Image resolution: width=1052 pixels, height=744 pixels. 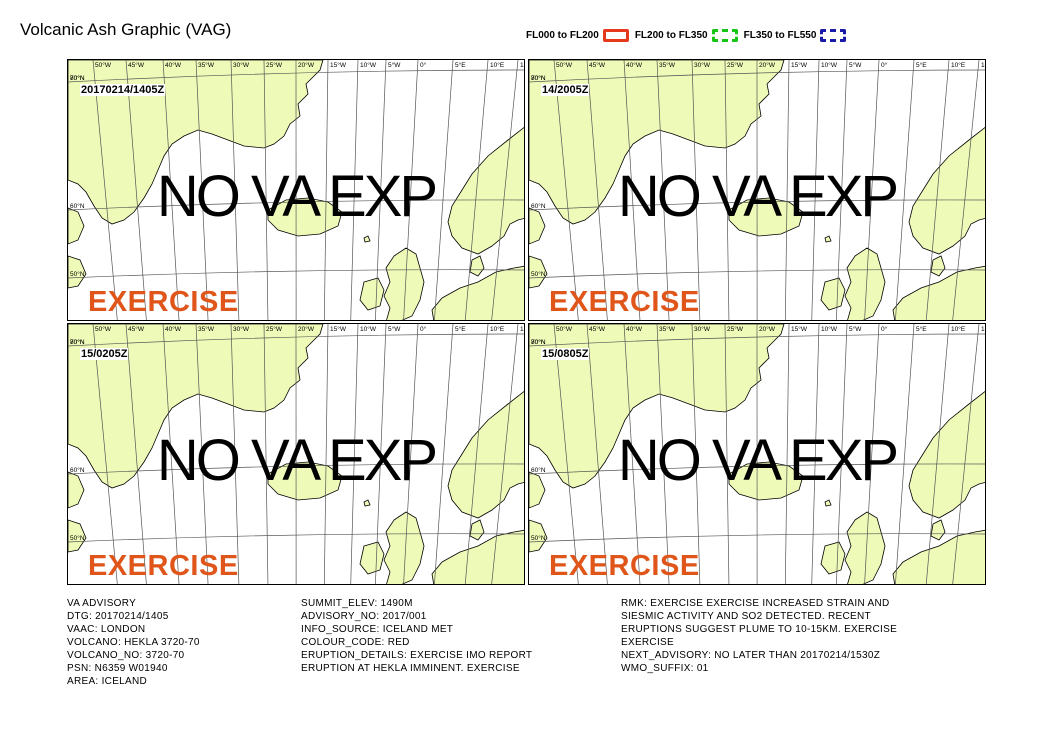 I want to click on legend-swatch-red, so click(x=615, y=35).